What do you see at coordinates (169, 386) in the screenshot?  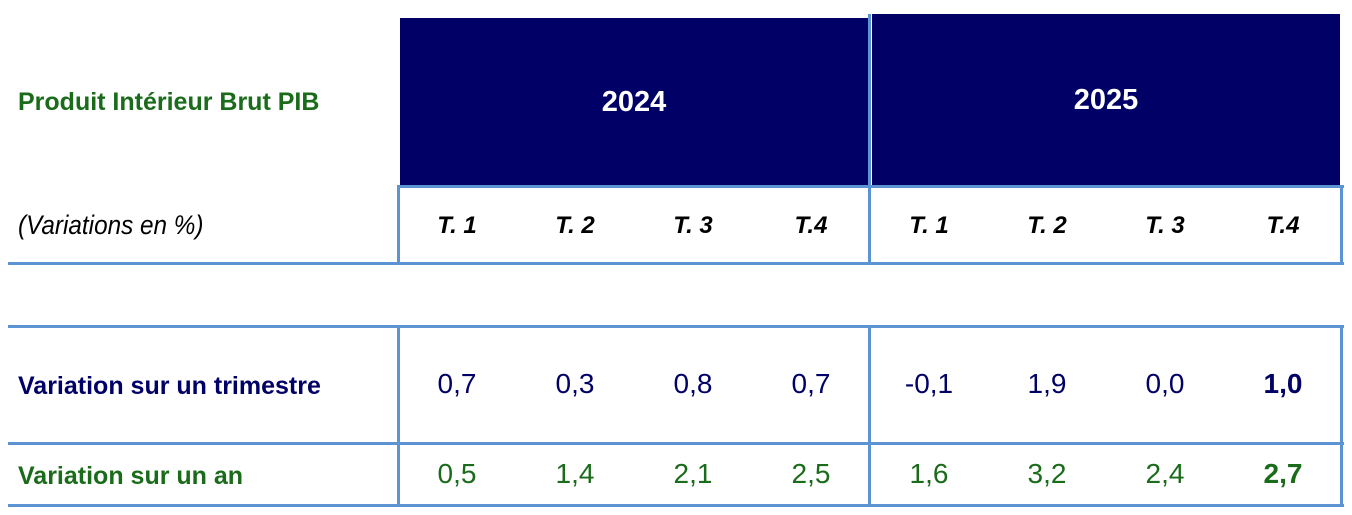 I see `row-label: Variation sur un trimestre` at bounding box center [169, 386].